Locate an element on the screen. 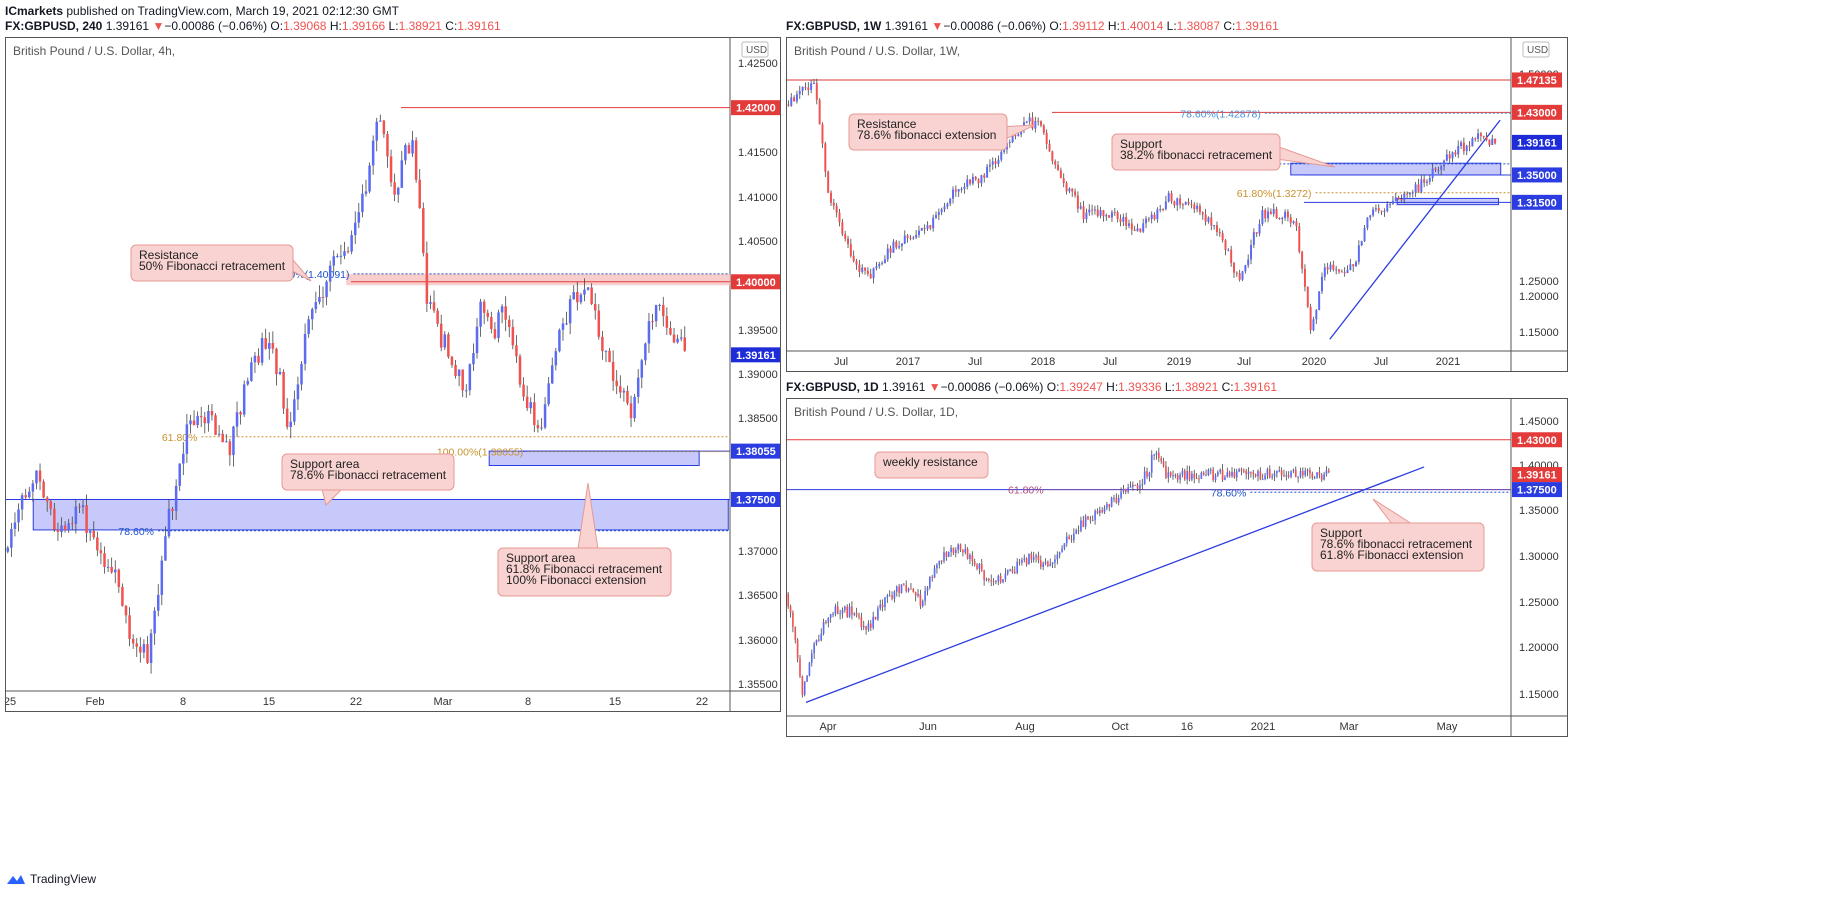  h4-xtick-label: Feb is located at coordinates (95, 702).